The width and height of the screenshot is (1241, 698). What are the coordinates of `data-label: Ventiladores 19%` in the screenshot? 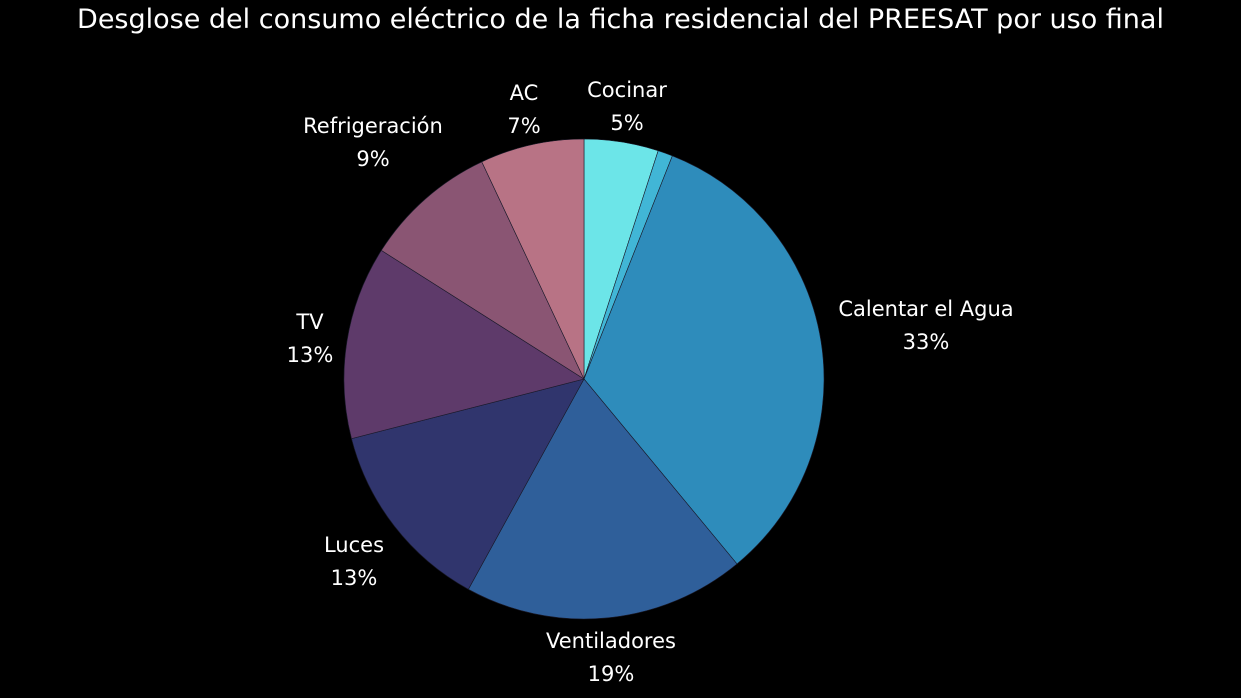 It's located at (611, 657).